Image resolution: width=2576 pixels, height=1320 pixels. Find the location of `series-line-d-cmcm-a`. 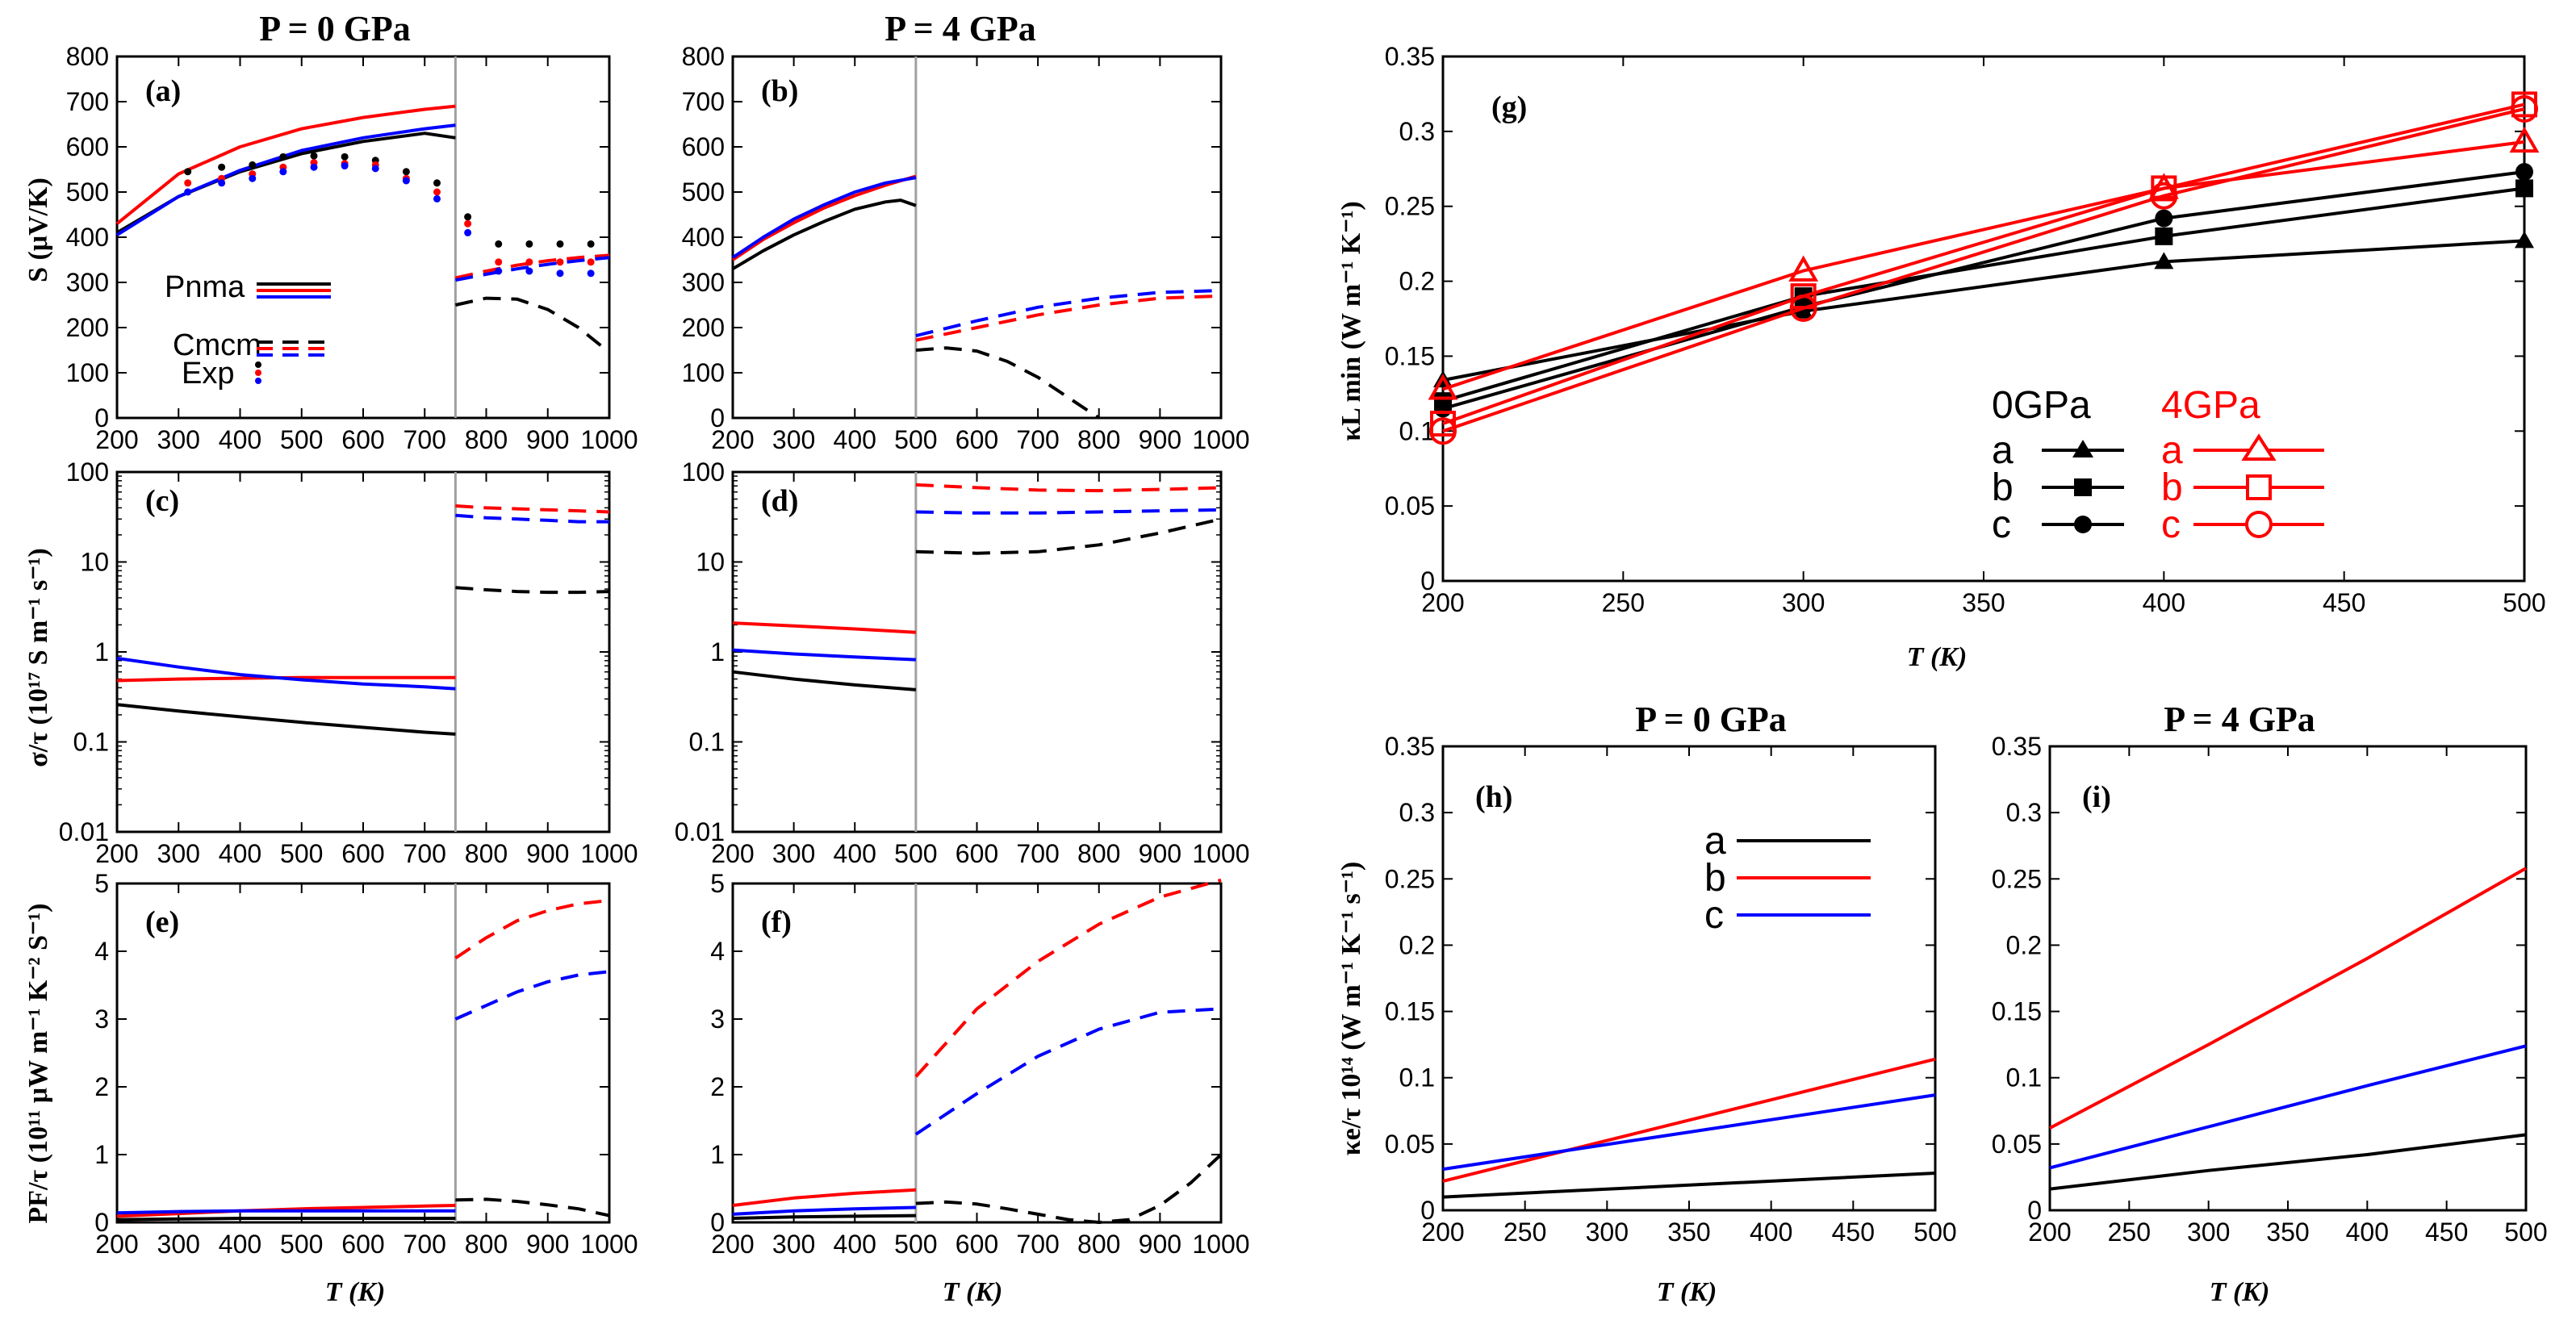

series-line-d-cmcm-a is located at coordinates (1068, 536).